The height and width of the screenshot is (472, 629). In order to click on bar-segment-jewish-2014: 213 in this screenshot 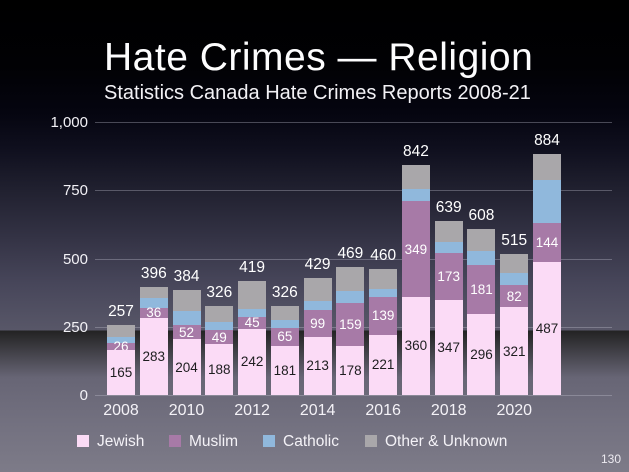, I will do `click(317, 365)`.